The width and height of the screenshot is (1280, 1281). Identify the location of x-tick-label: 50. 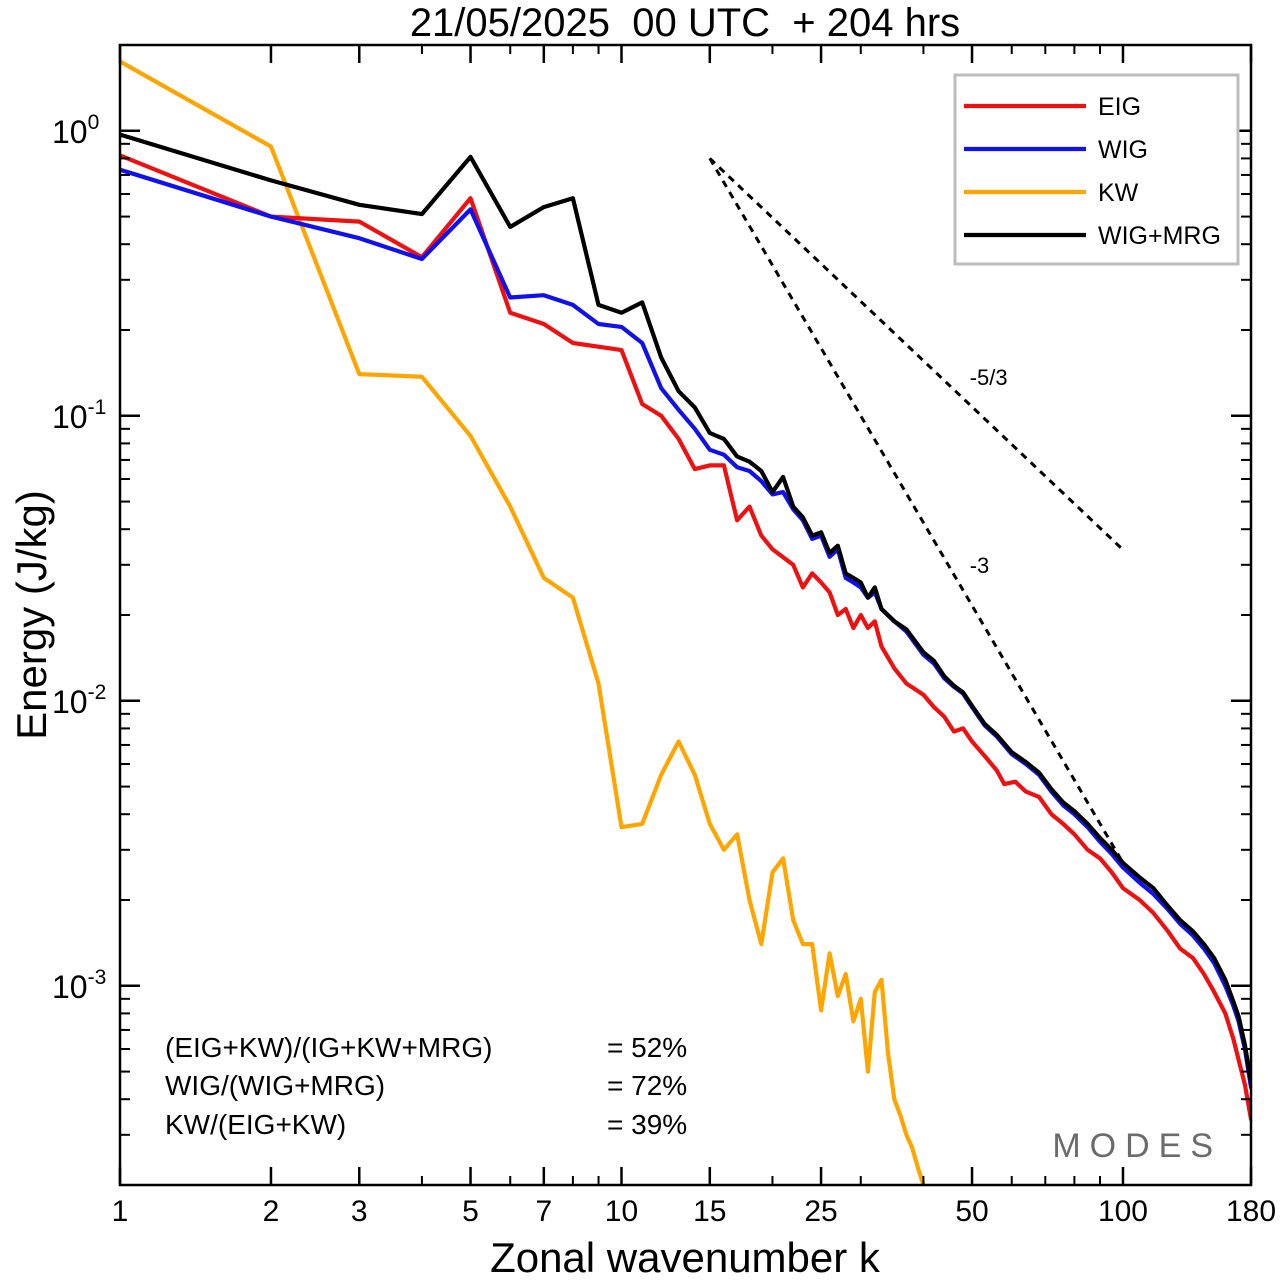
(971, 1211).